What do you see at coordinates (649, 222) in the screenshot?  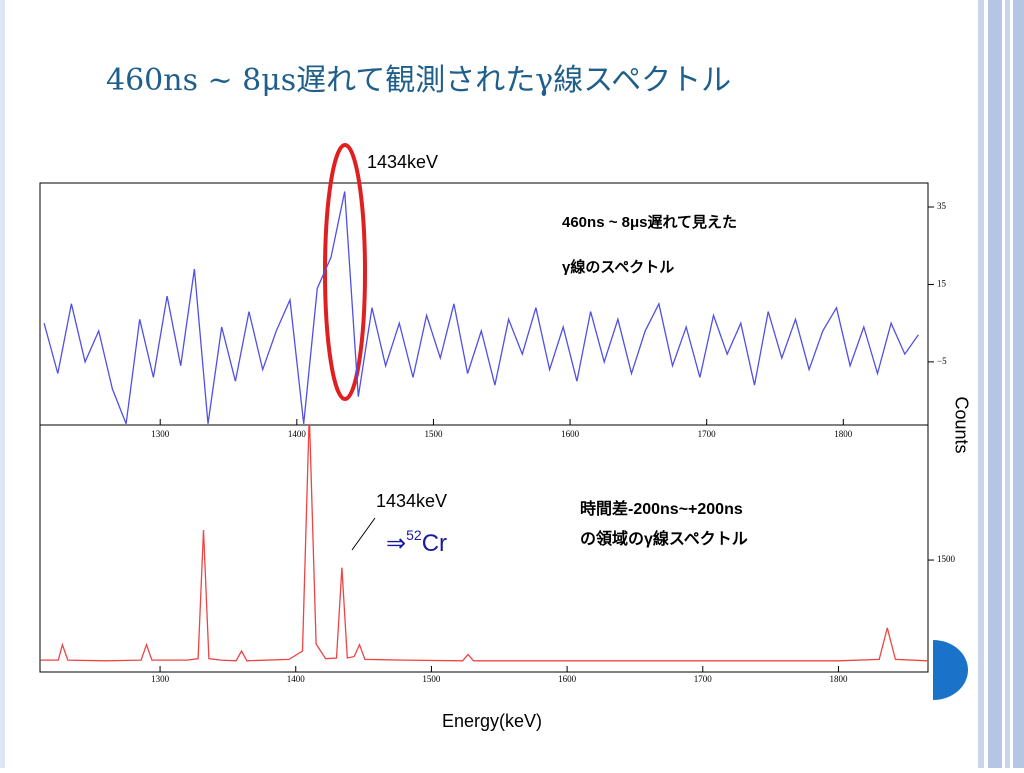 I see `note: 460ns ~ 8μs遅れて見えた` at bounding box center [649, 222].